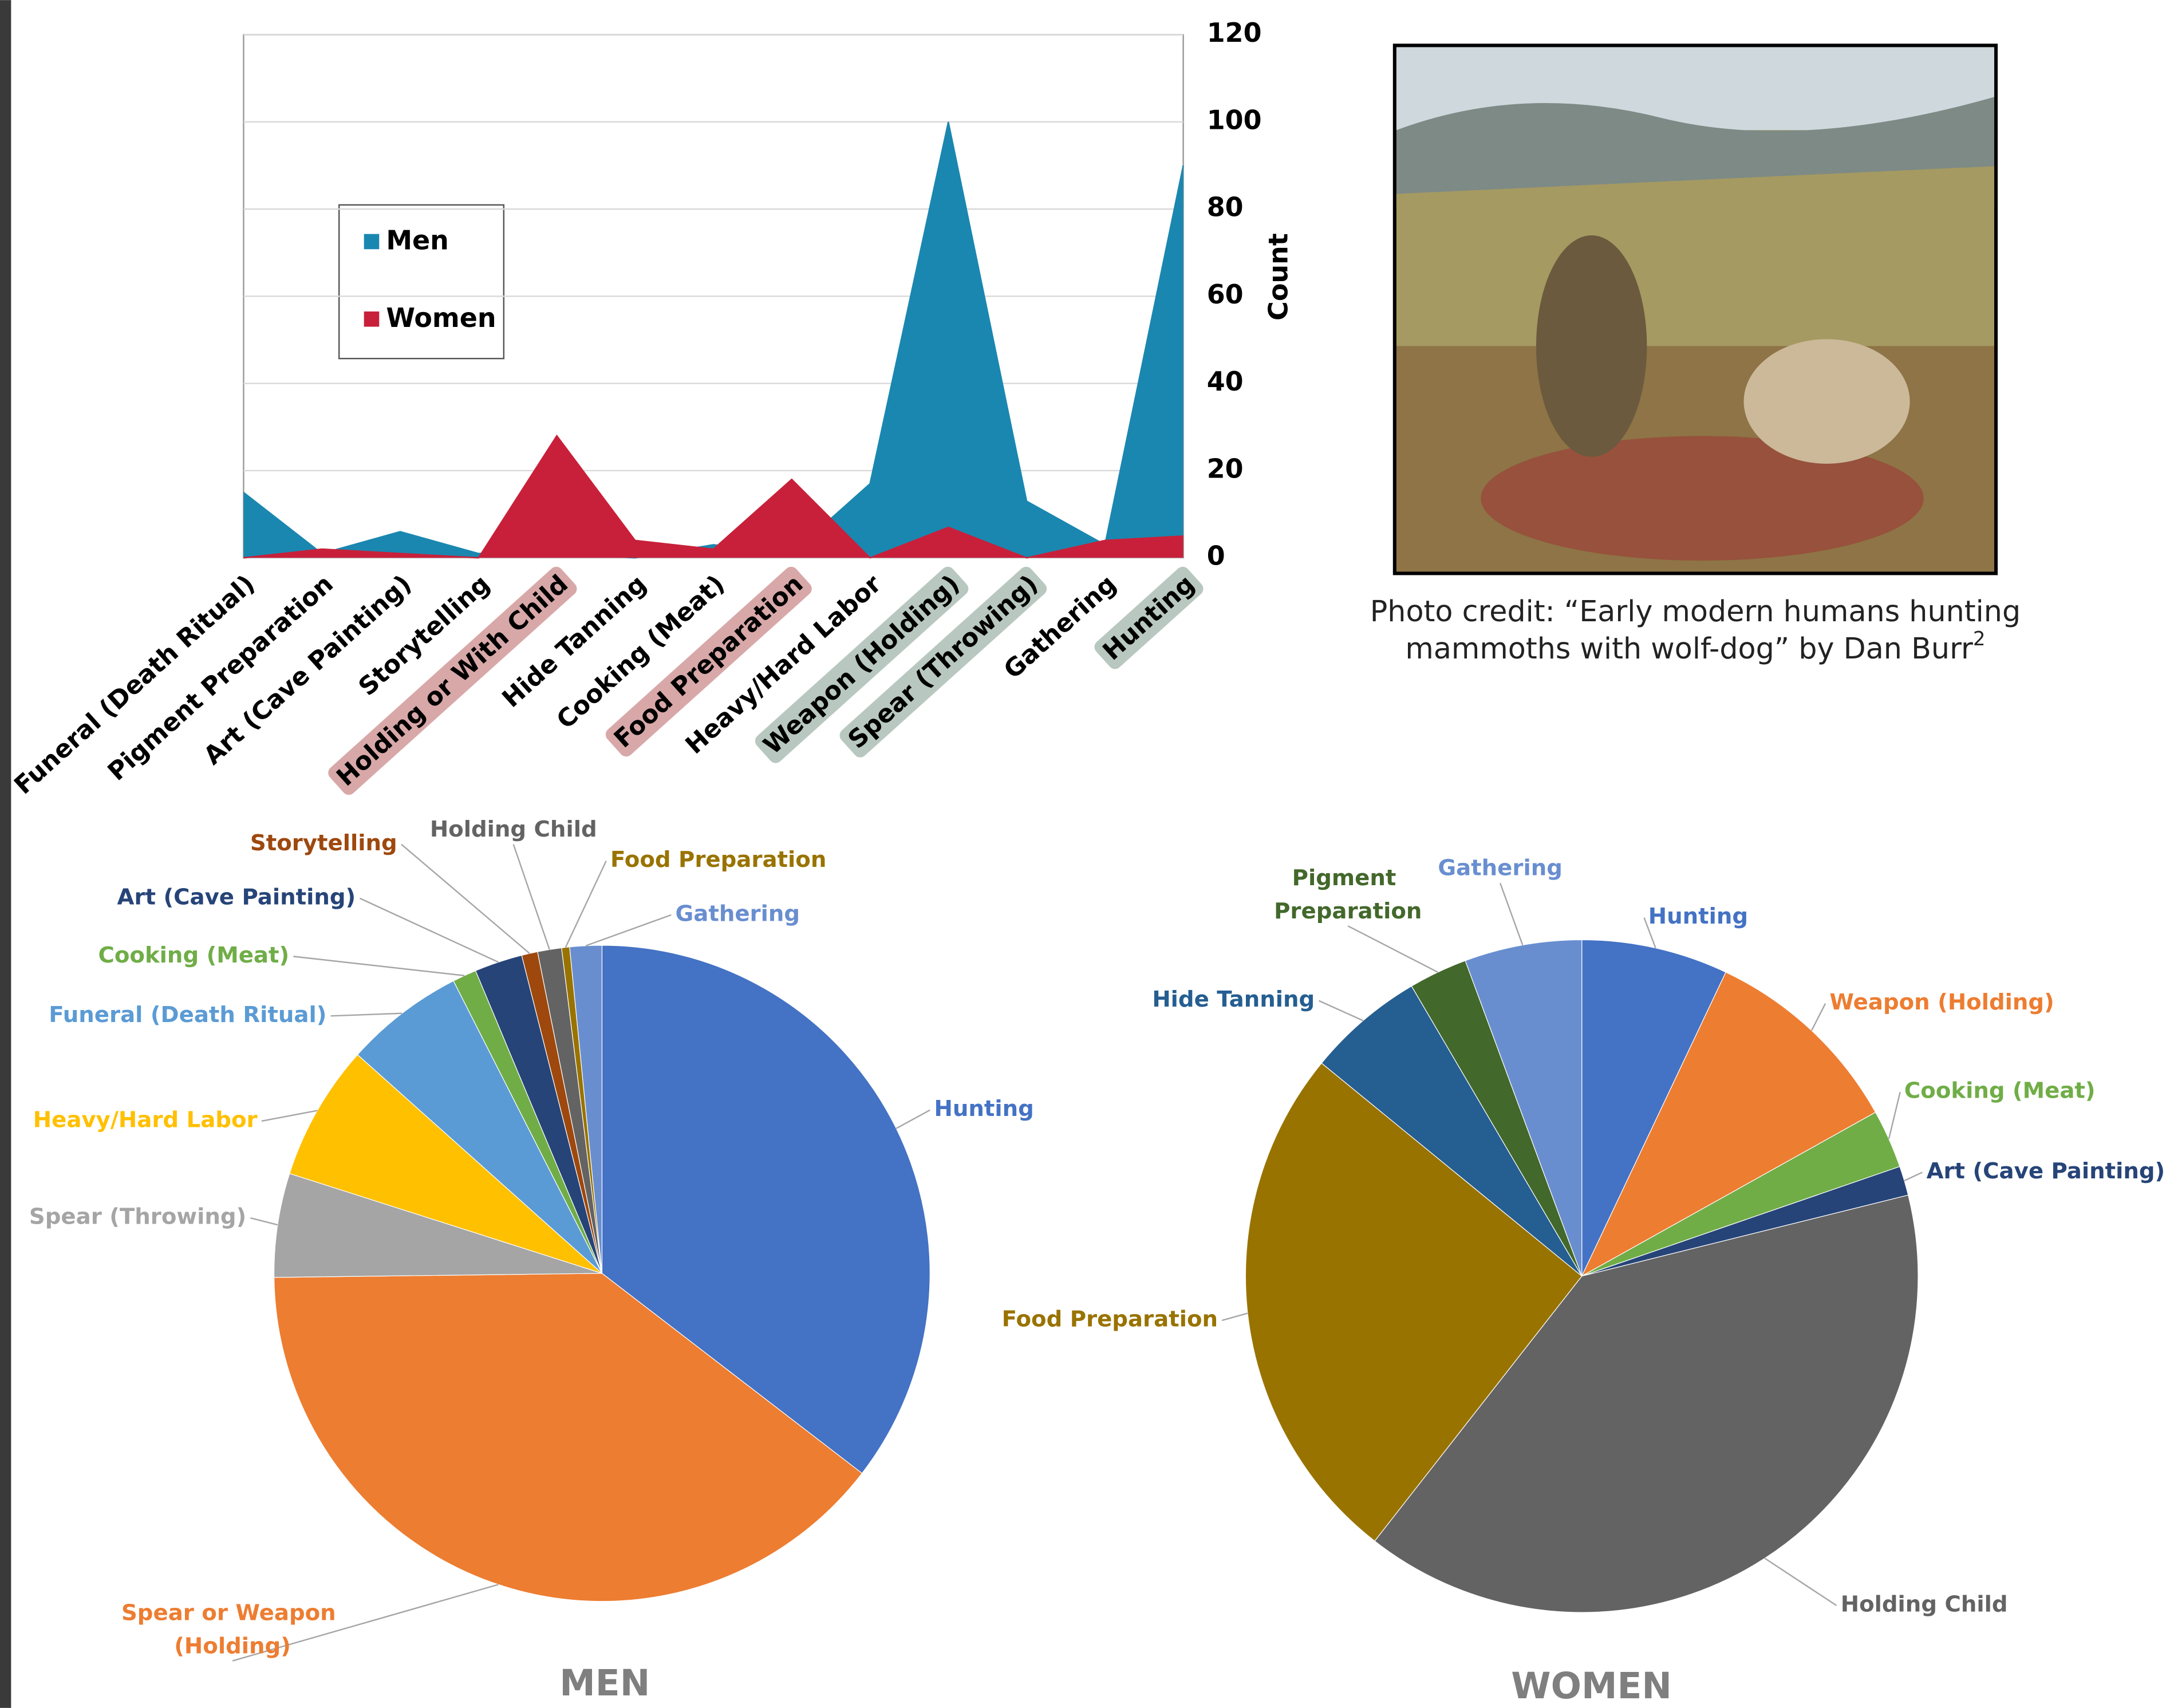  I want to click on photo, so click(1695, 309).